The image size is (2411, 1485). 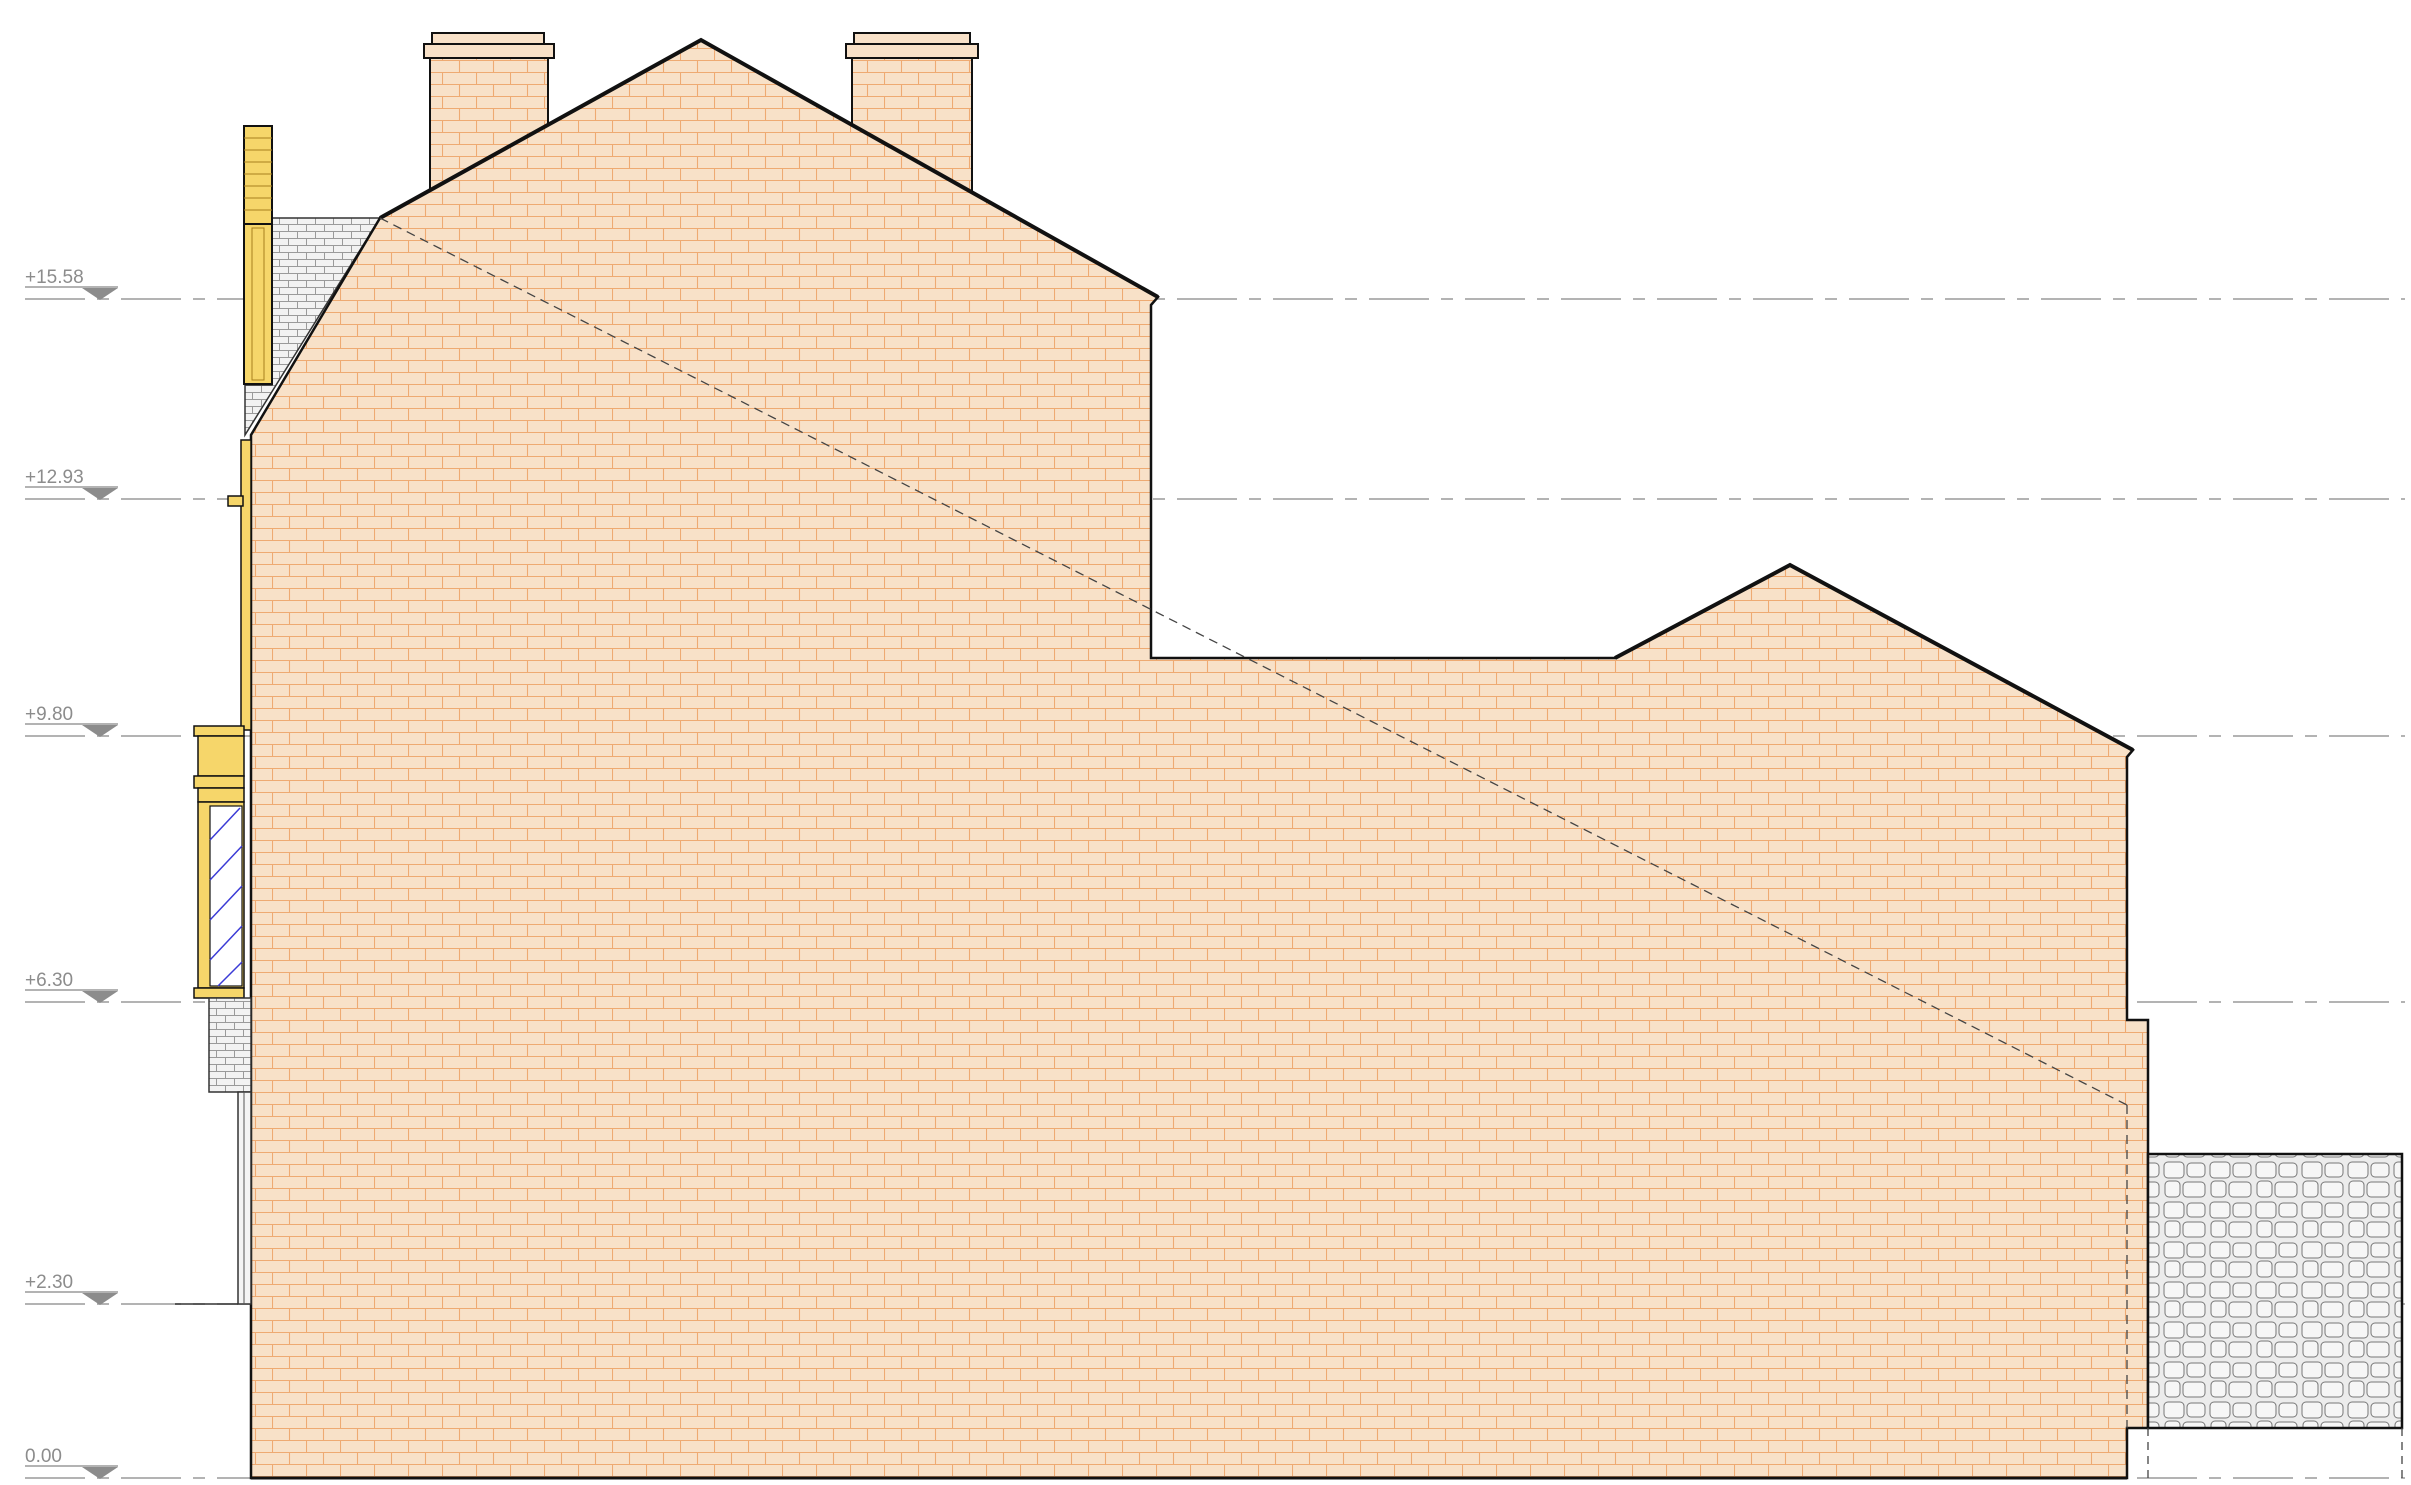 I want to click on level-marker-9: +9.80, so click(x=71, y=720).